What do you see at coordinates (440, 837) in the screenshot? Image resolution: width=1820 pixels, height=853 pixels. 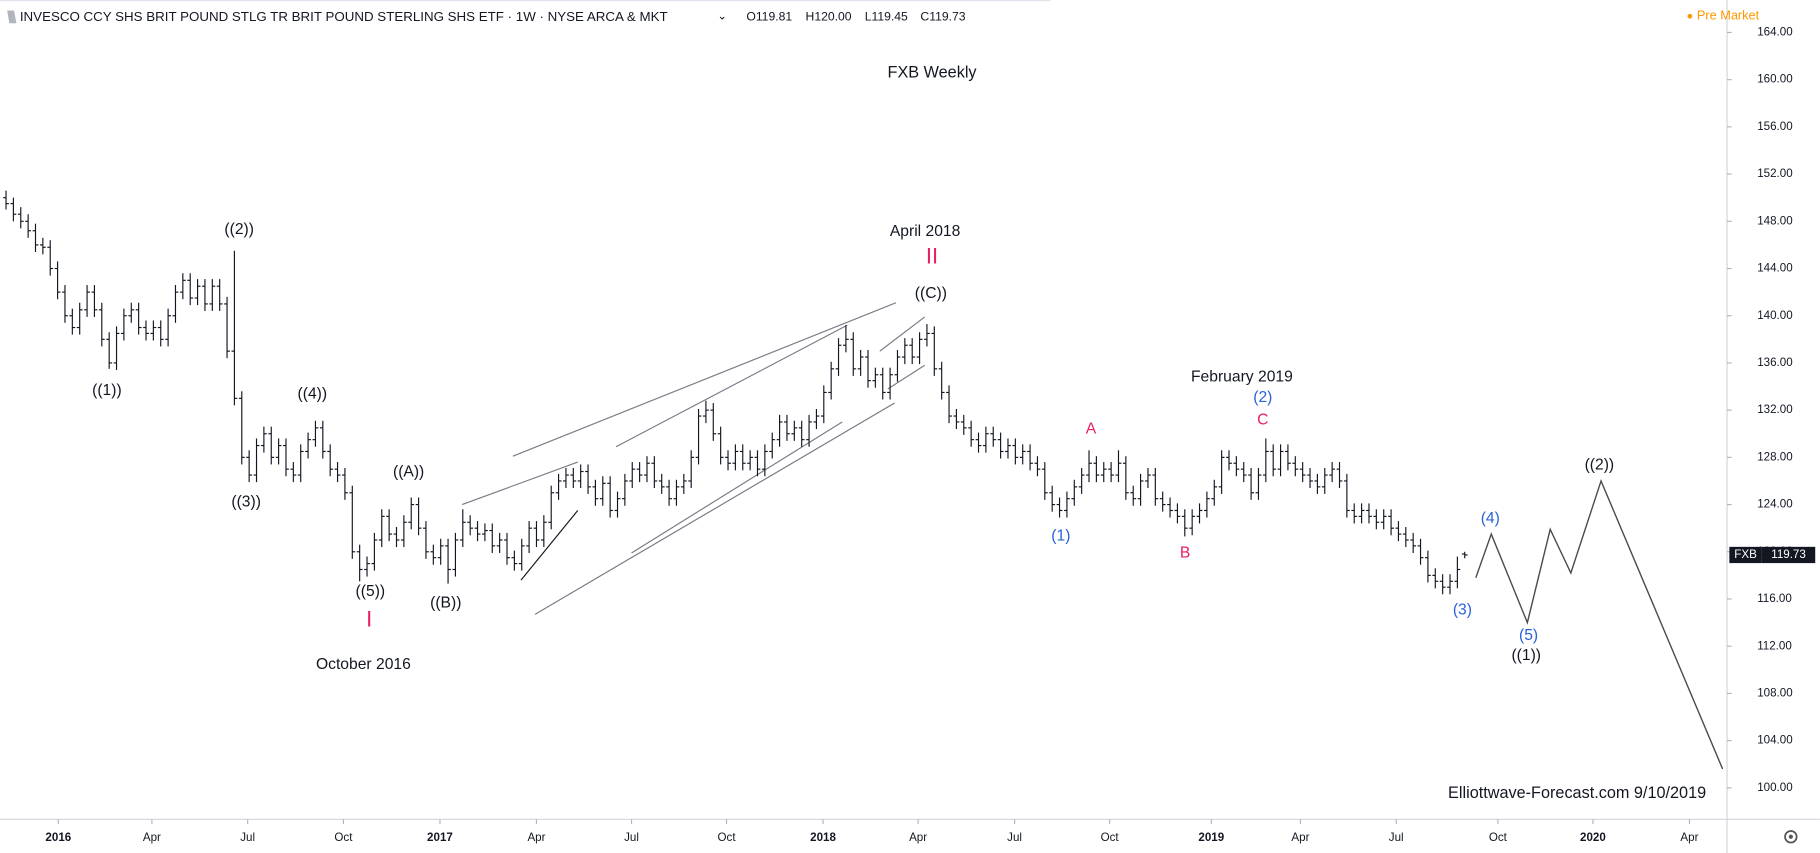 I see `x-tick-label: 2017` at bounding box center [440, 837].